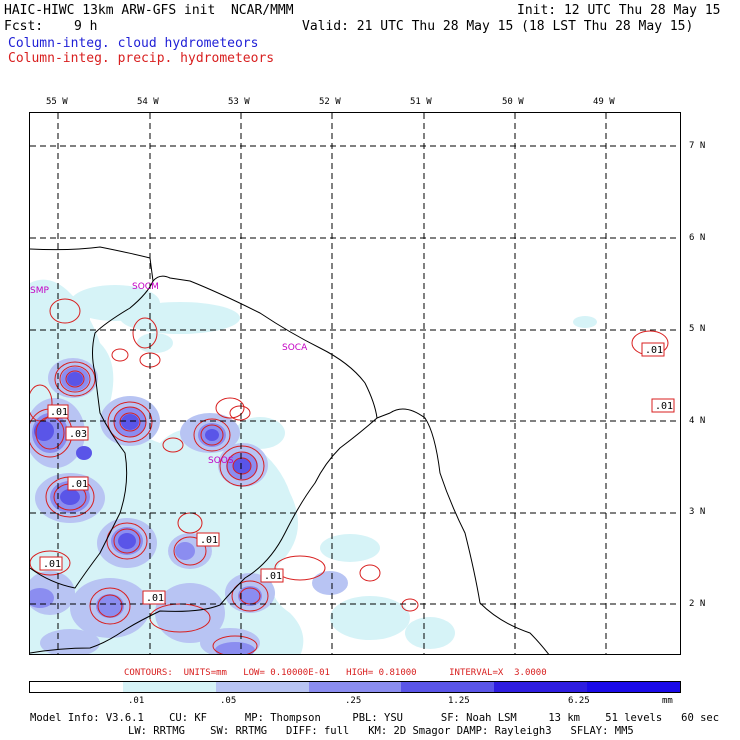 The image size is (740, 740). What do you see at coordinates (353, 701) in the screenshot?
I see `colorbar-tick: .25` at bounding box center [353, 701].